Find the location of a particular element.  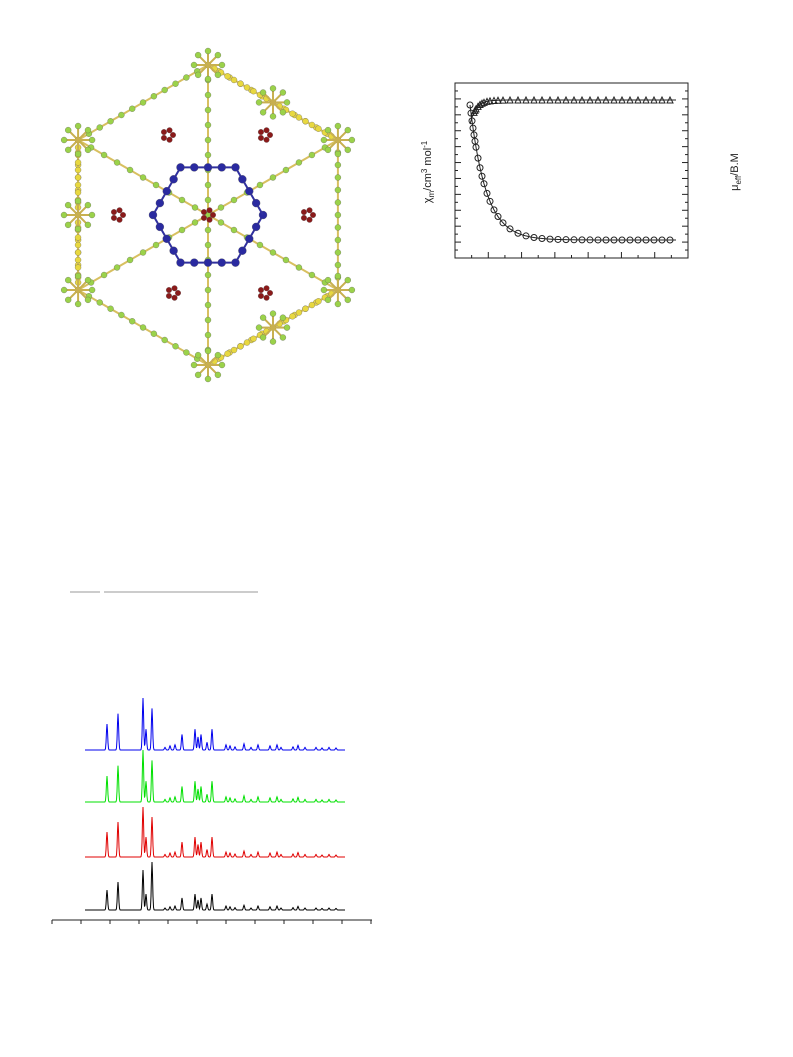

chi-curve is located at coordinates (572, 172).